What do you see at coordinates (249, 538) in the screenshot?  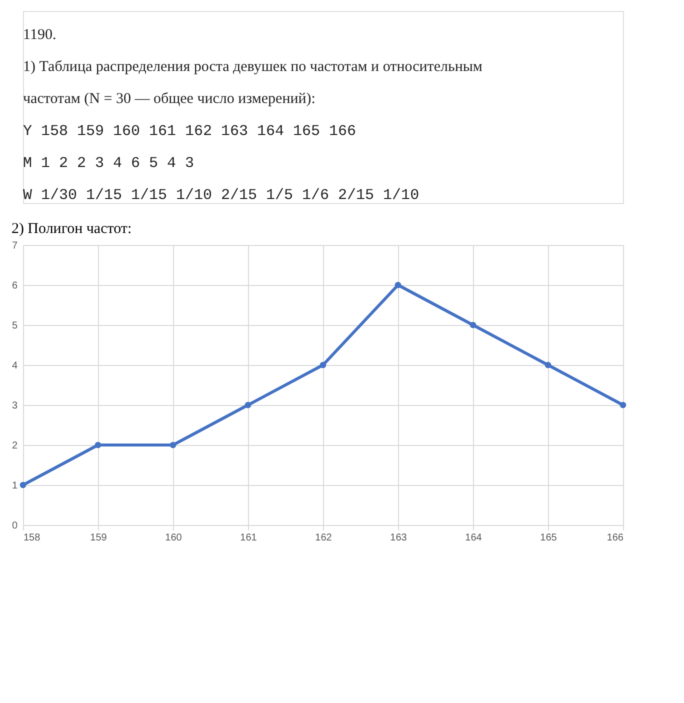 I see `x-tick-label: 161` at bounding box center [249, 538].